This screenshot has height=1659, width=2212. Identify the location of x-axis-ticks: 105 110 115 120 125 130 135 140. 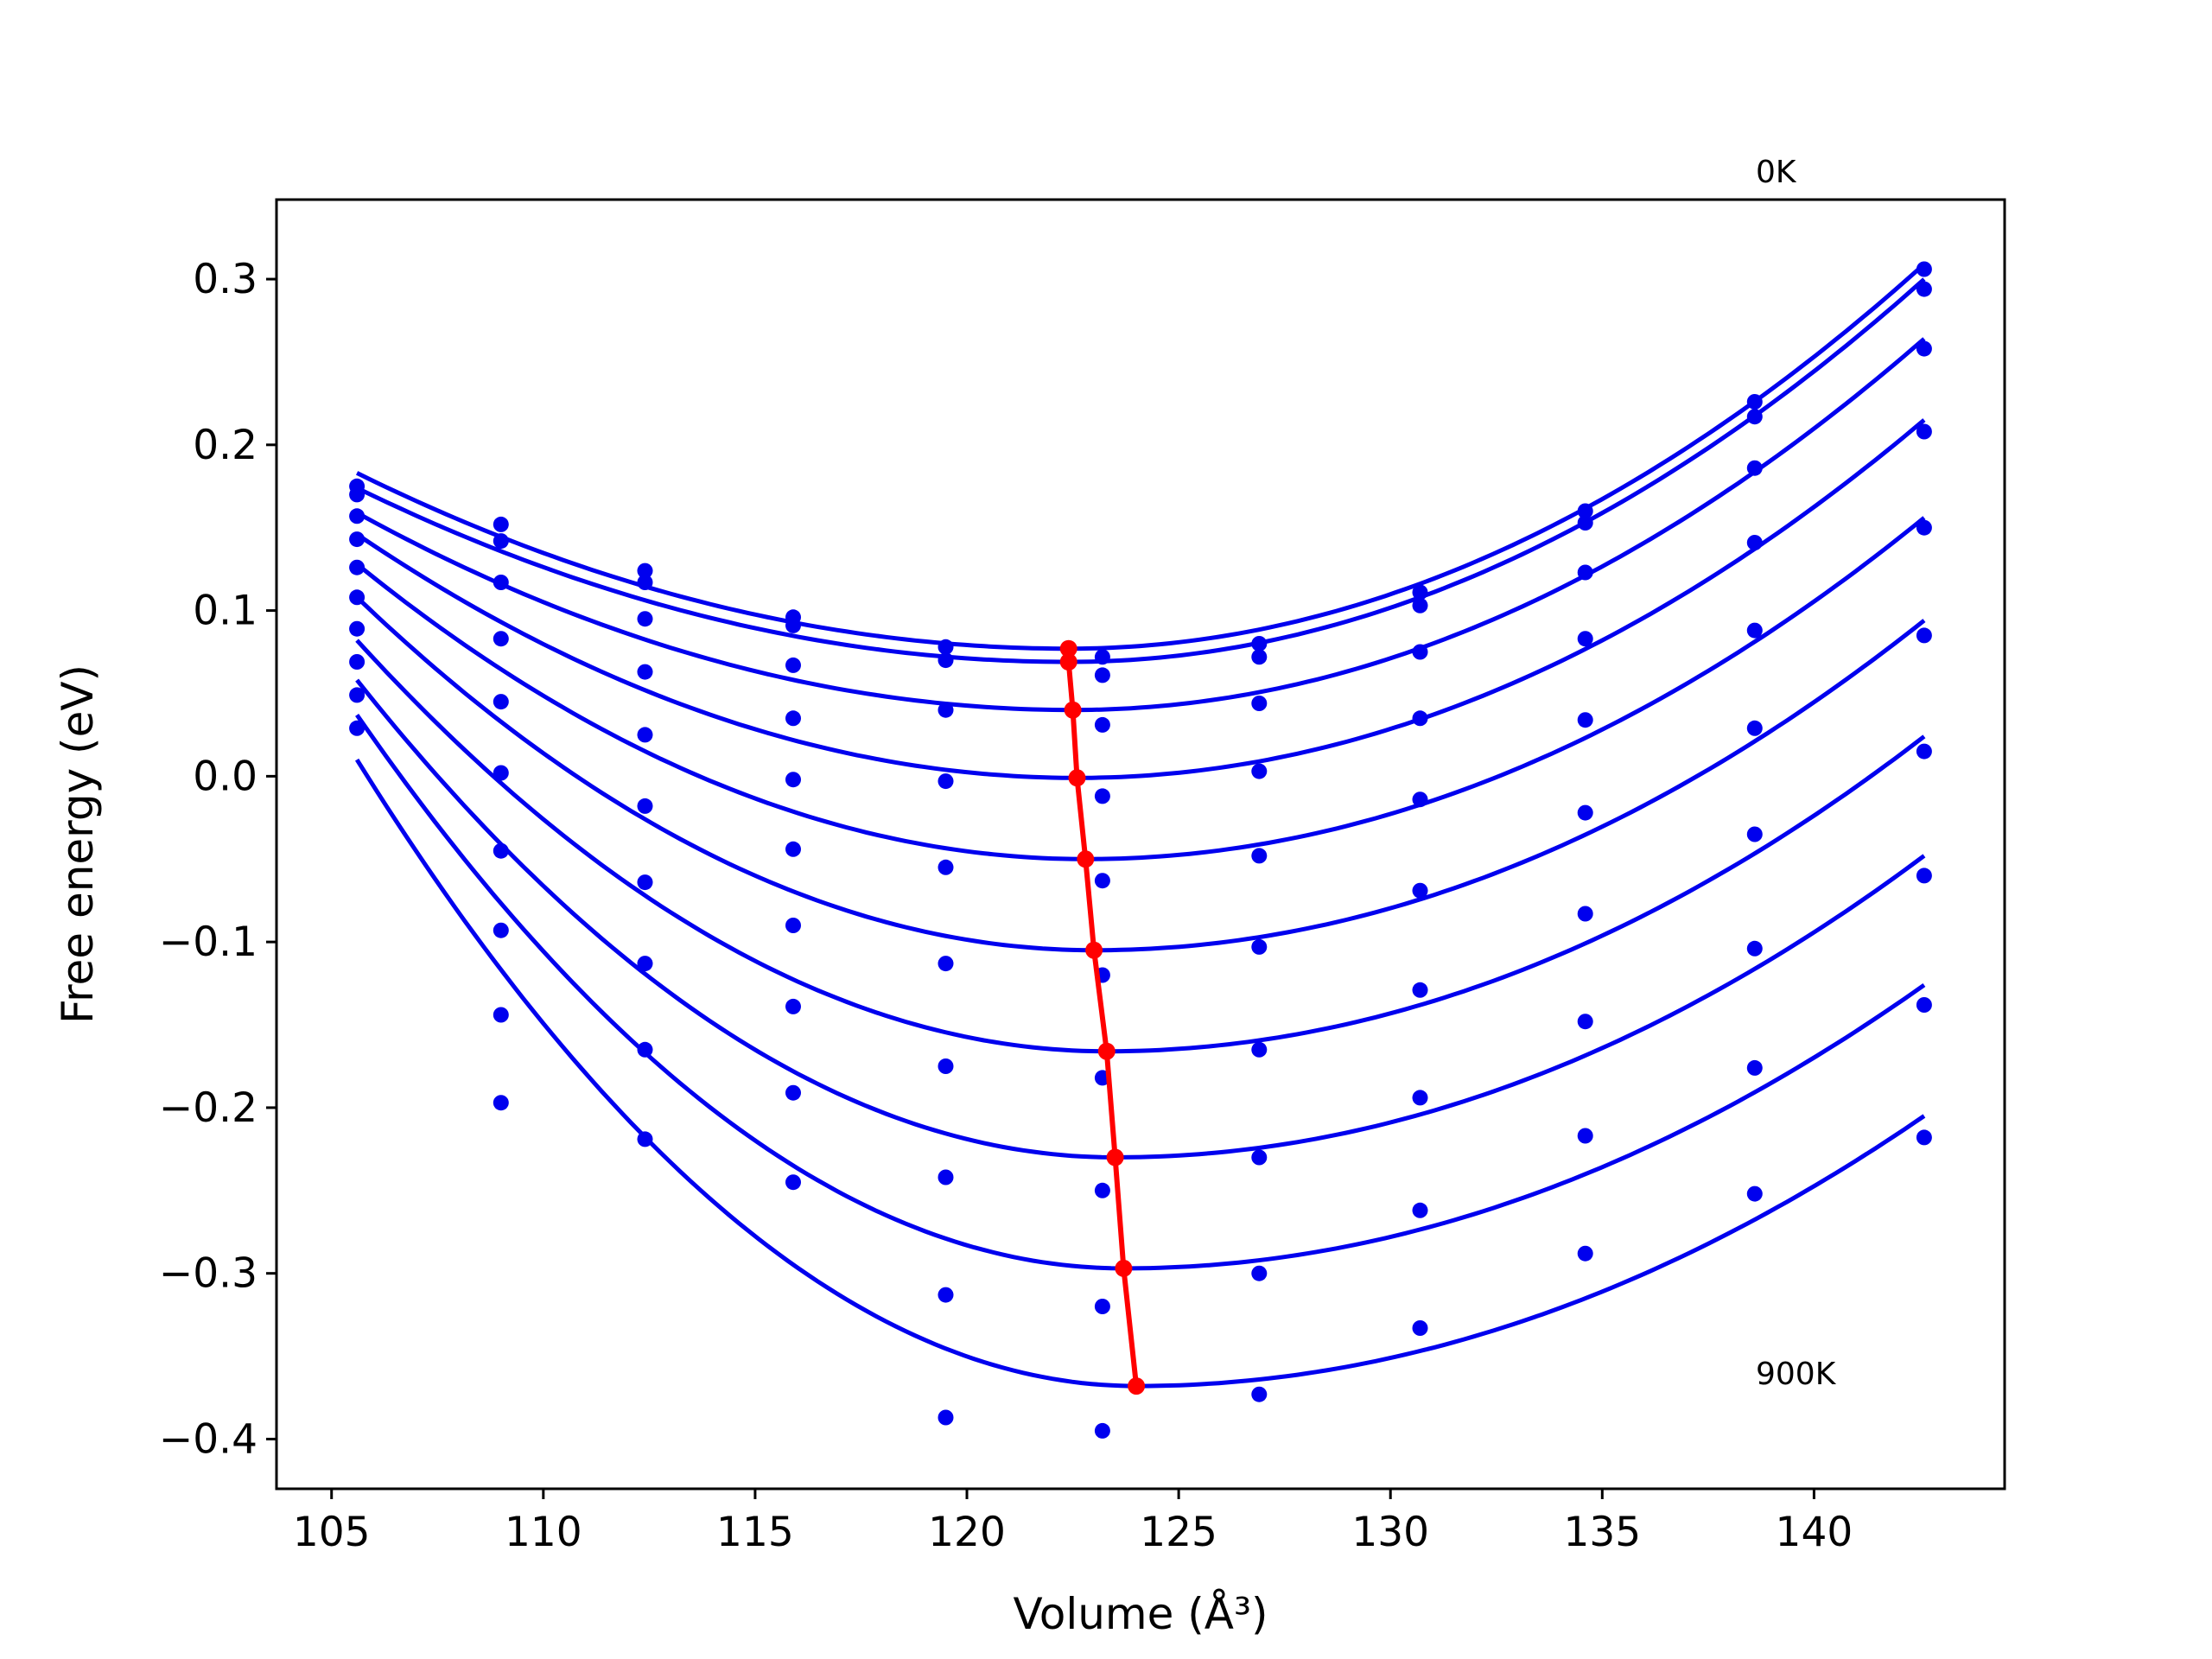
(1073, 1522).